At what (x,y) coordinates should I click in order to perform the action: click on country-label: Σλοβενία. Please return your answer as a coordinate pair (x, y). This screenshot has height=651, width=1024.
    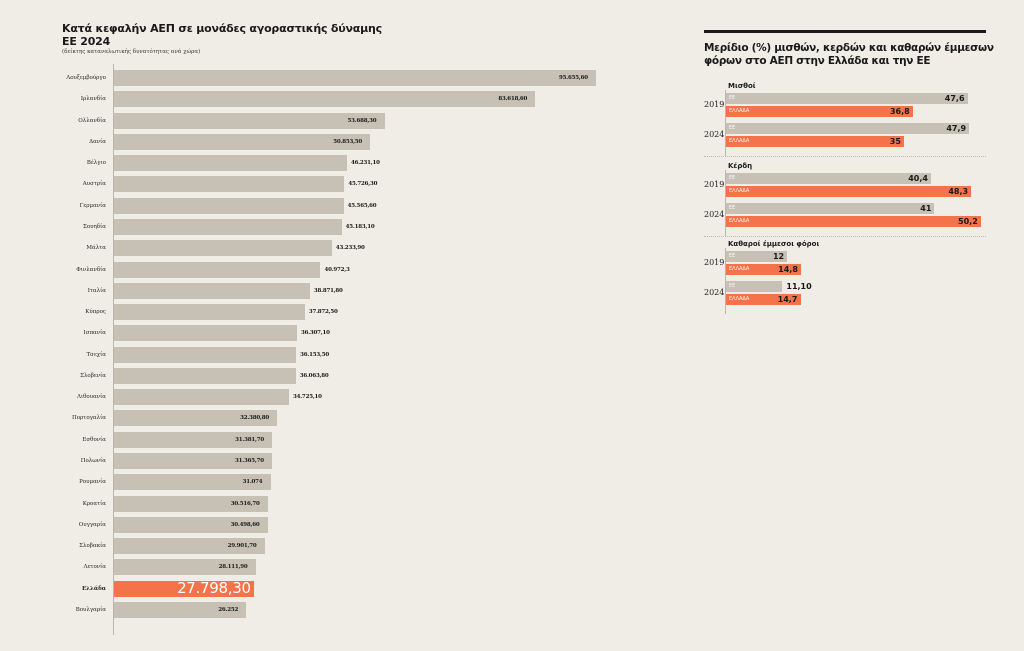
    Looking at the image, I should click on (93, 375).